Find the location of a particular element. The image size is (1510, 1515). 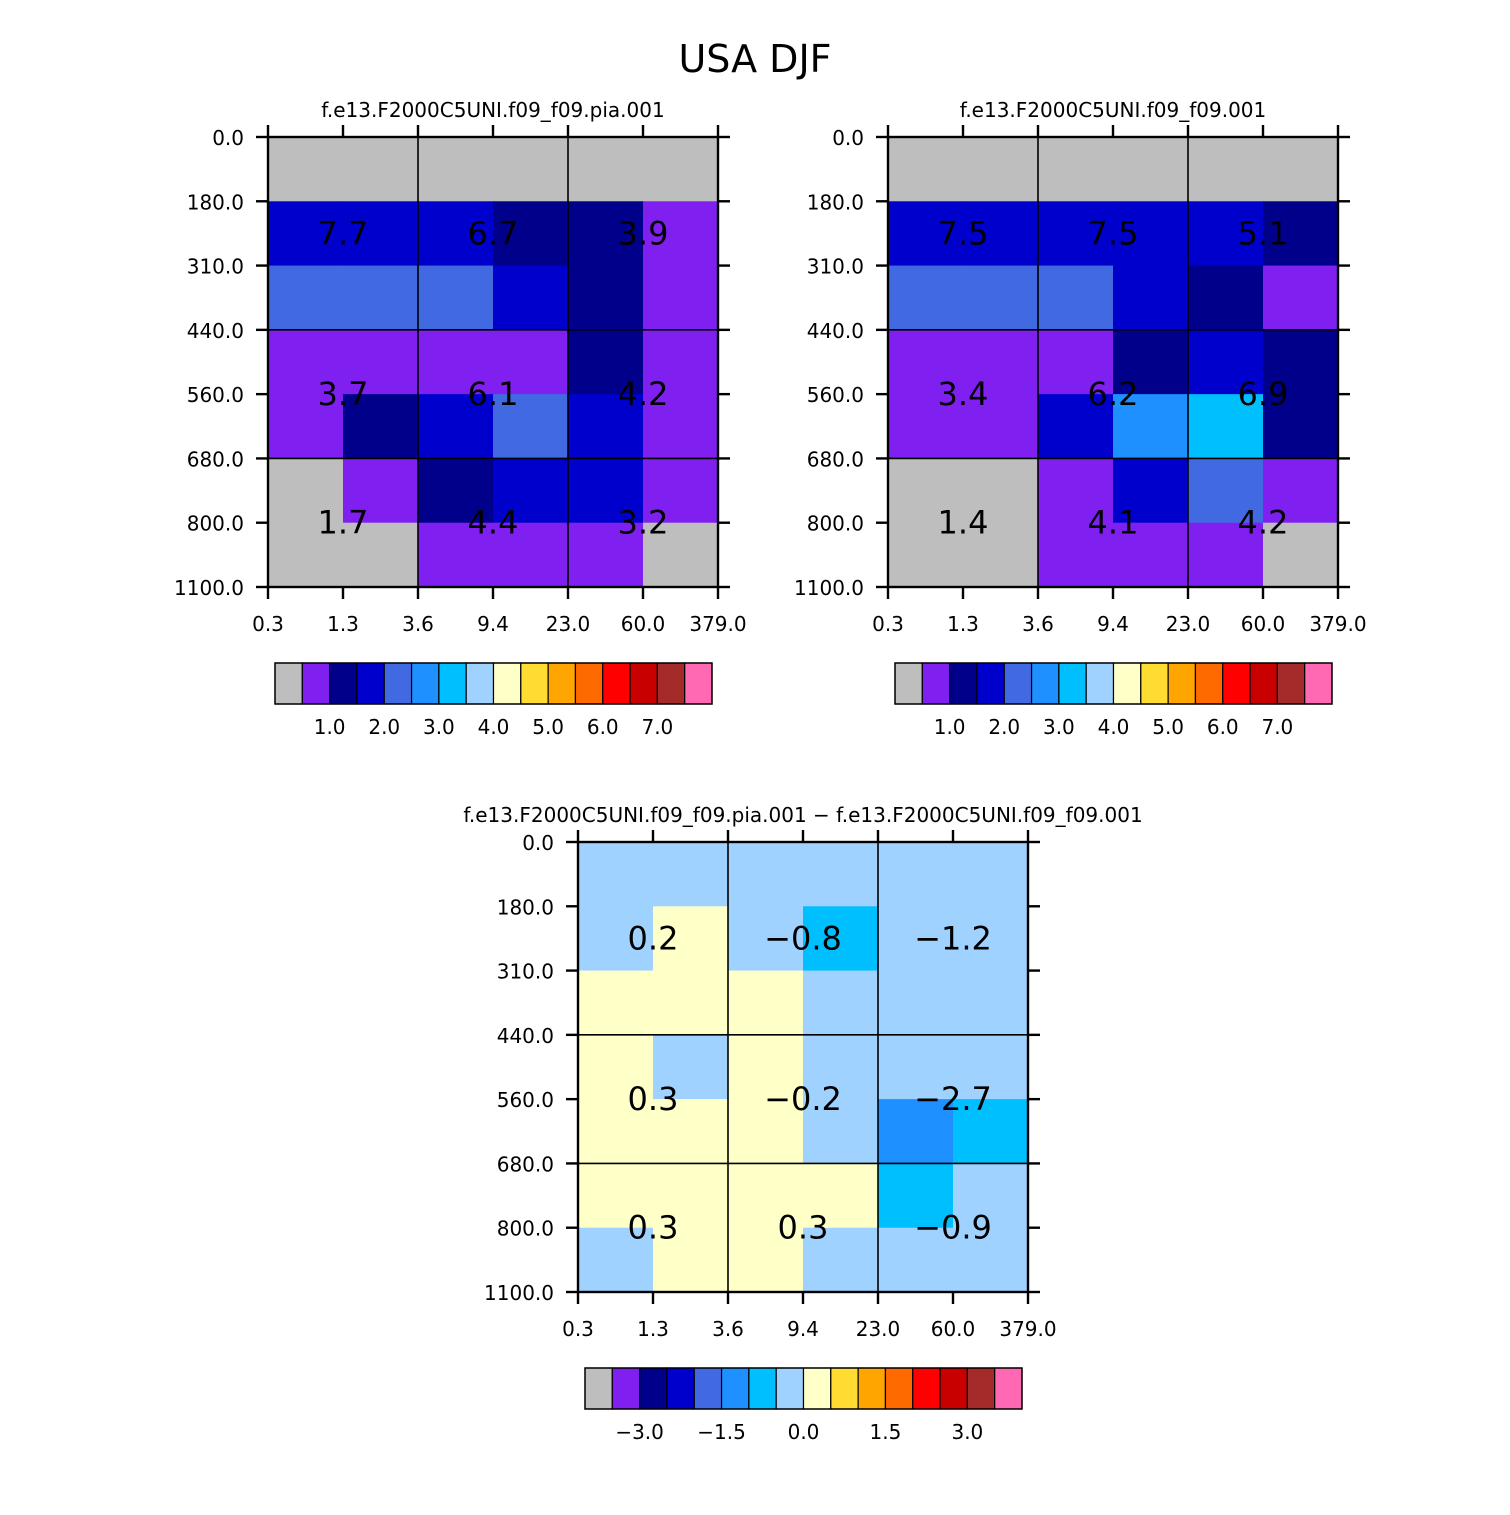

colorbar-label: 1.0 is located at coordinates (330, 727).